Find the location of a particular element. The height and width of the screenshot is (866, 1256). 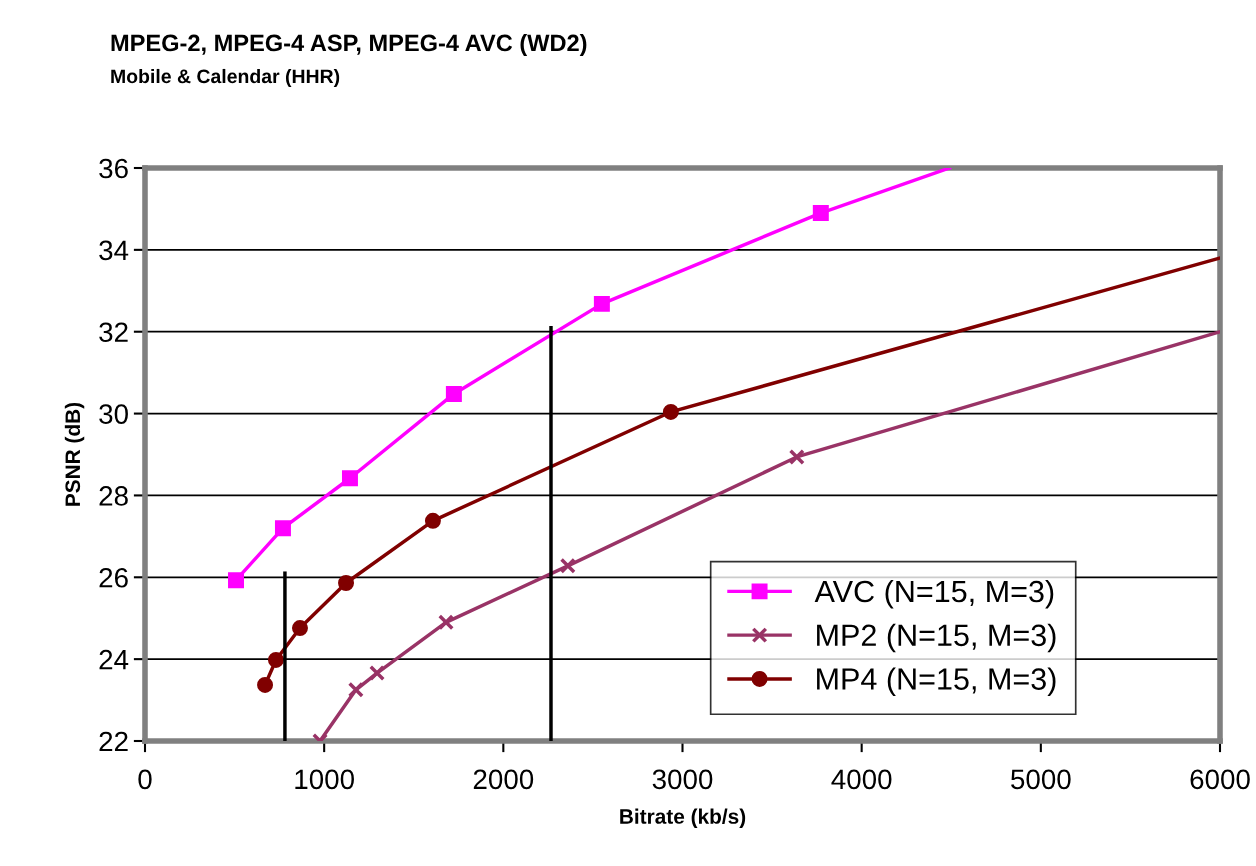

y-tick-label: 34 is located at coordinates (114, 250).